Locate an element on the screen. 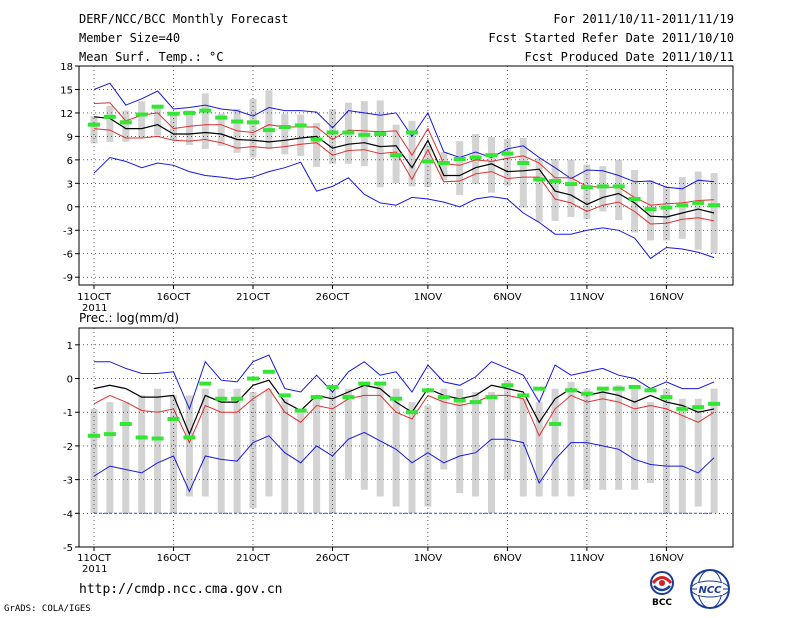 The image size is (800, 618). y-tick-label: 1 is located at coordinates (70, 346).